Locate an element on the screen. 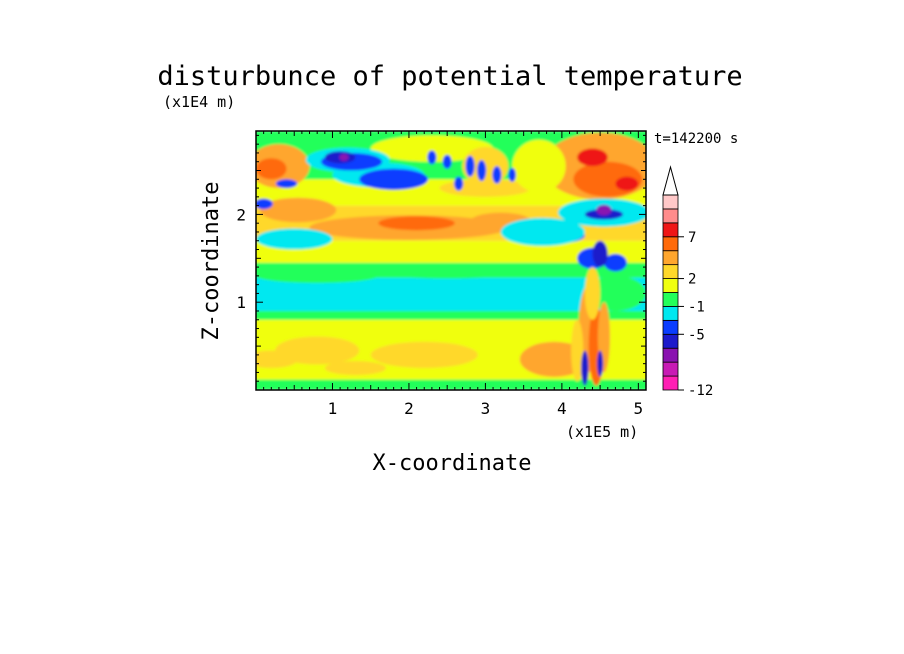 This screenshot has height=654, width=904. y-scale-label: (x1E4 m) is located at coordinates (199, 102).